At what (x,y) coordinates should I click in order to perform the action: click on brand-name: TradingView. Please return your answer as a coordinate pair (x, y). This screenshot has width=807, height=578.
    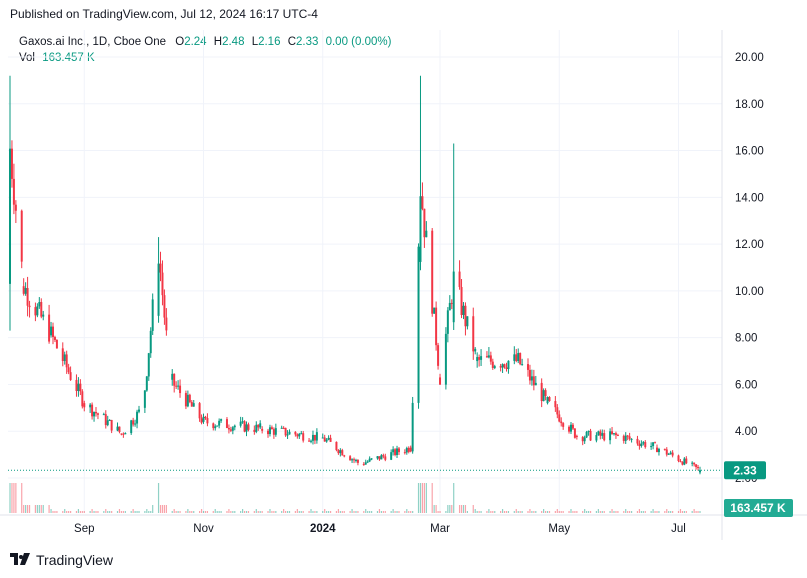
    Looking at the image, I should click on (75, 560).